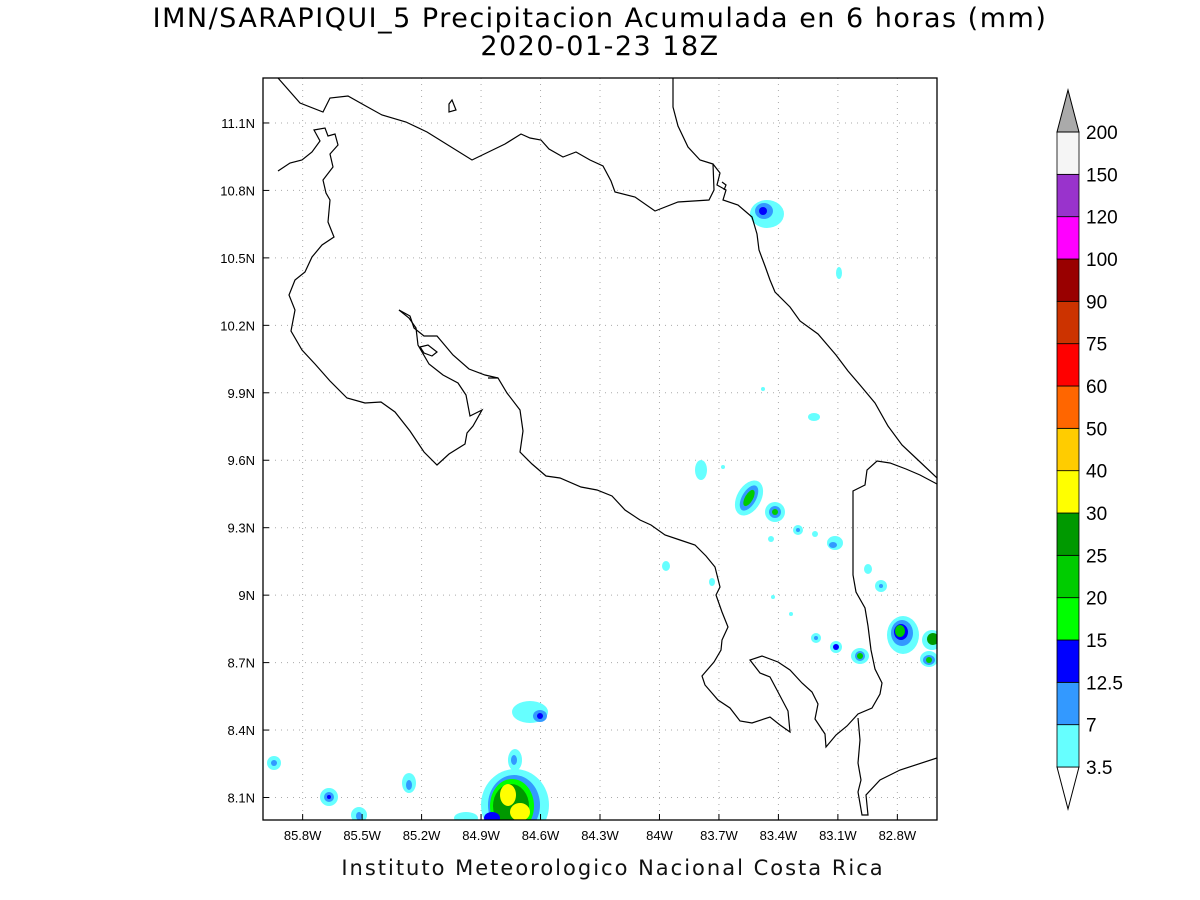  Describe the element at coordinates (1102, 133) in the screenshot. I see `legend-label: 200` at that location.